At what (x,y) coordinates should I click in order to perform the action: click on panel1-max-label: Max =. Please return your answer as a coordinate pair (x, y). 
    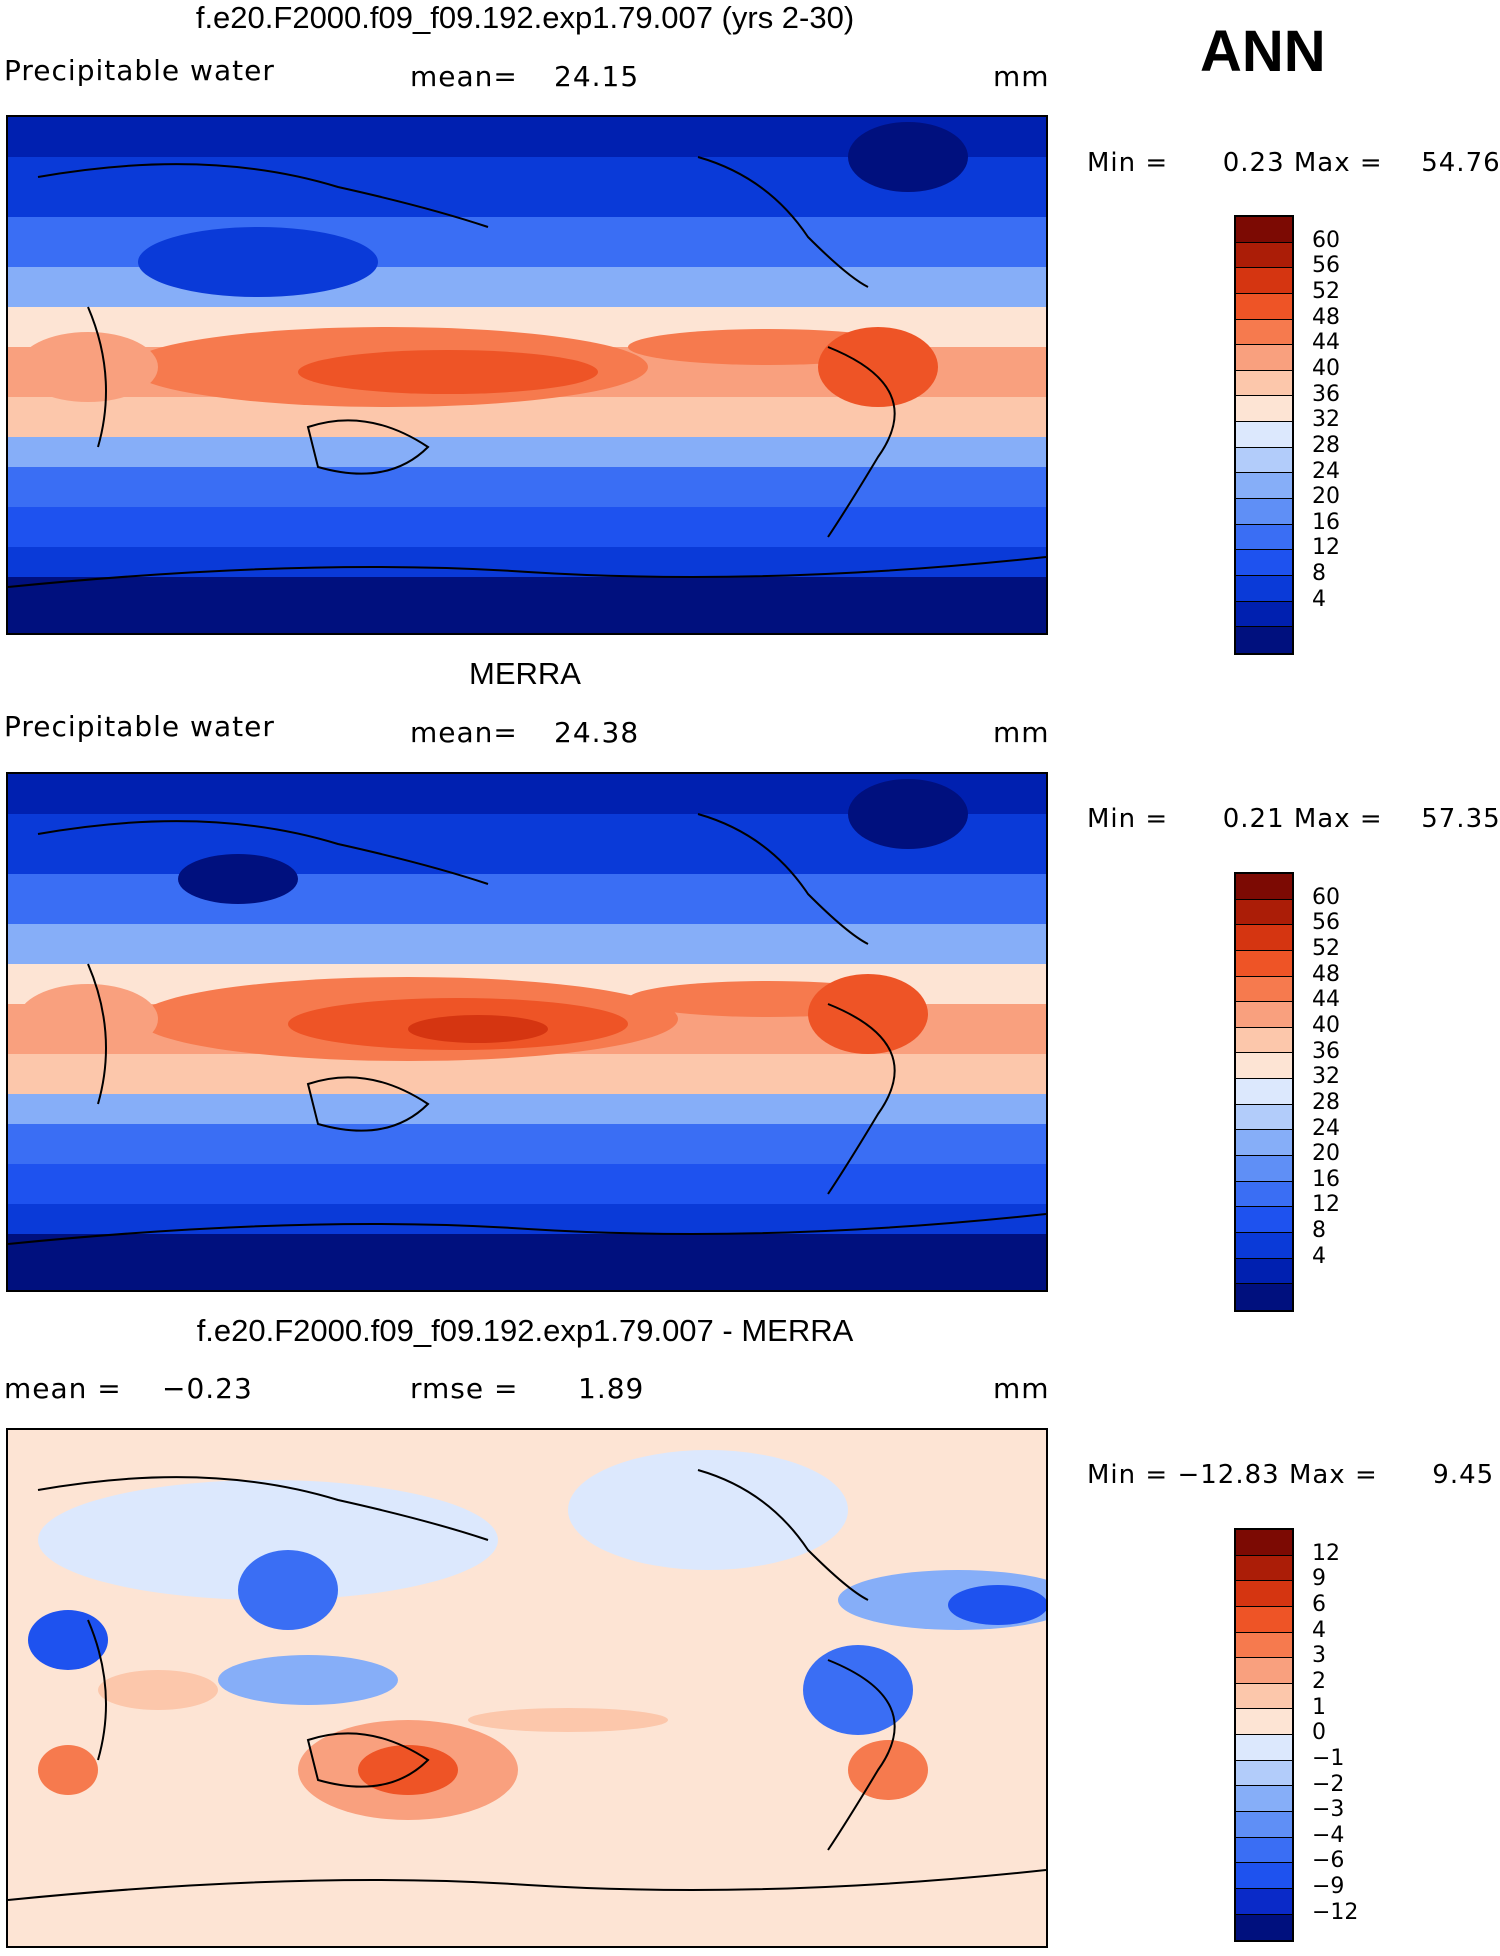
    Looking at the image, I should click on (1338, 163).